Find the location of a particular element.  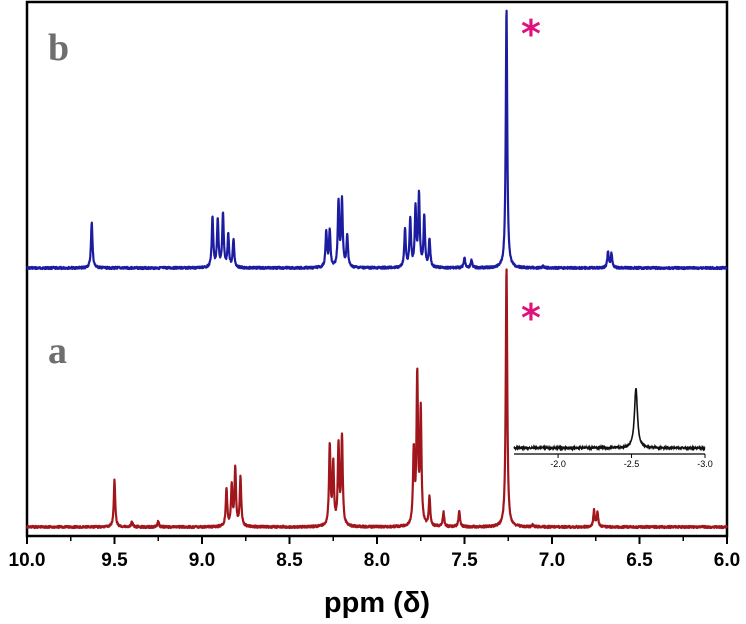

solvent-star-a: * is located at coordinates (531, 318).